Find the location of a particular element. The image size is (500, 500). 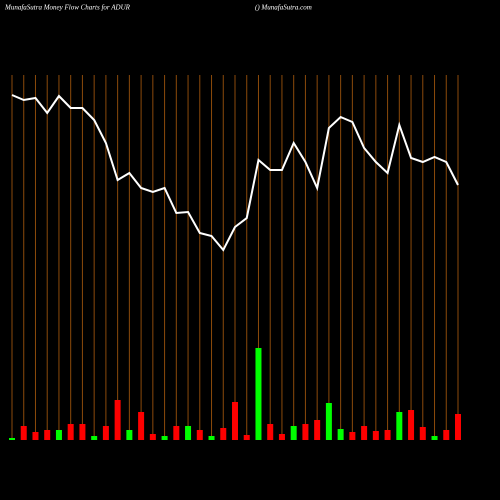

chart-subtitle: () MunafaSutra.com is located at coordinates (283, 8).